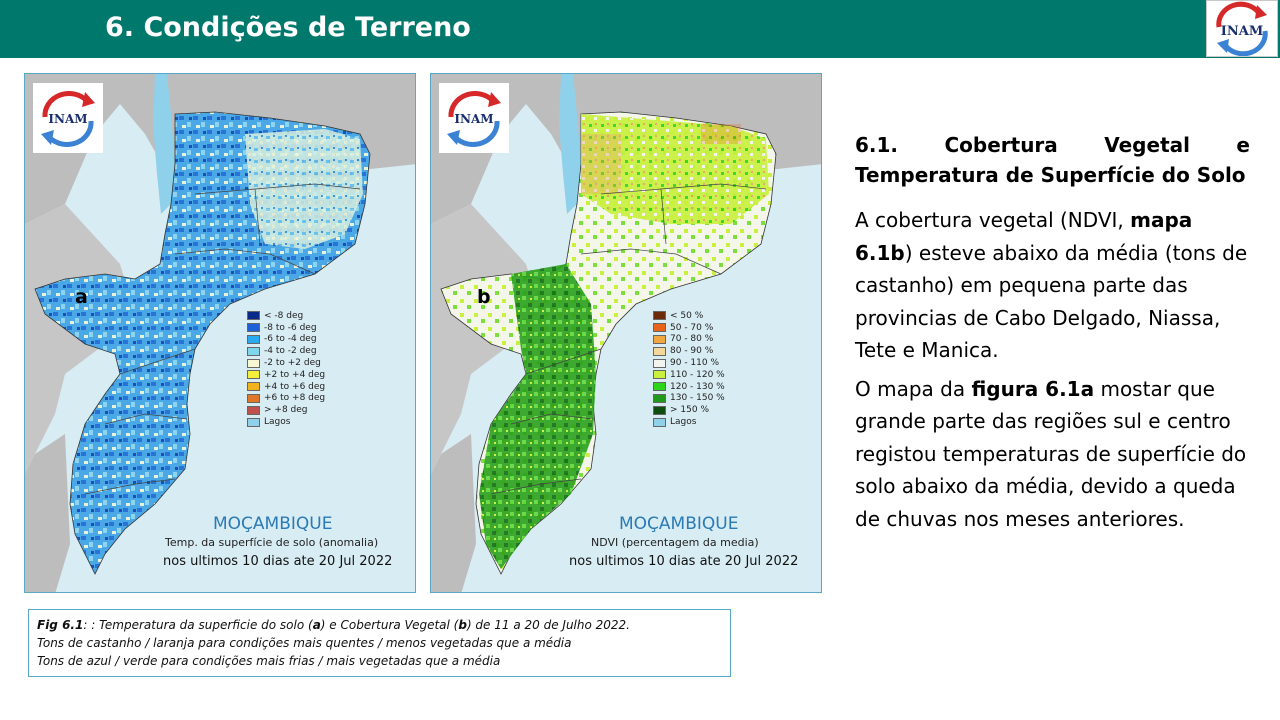 The width and height of the screenshot is (1280, 720). Describe the element at coordinates (913, 388) in the screenshot. I see `para-text: O mapa da` at that location.